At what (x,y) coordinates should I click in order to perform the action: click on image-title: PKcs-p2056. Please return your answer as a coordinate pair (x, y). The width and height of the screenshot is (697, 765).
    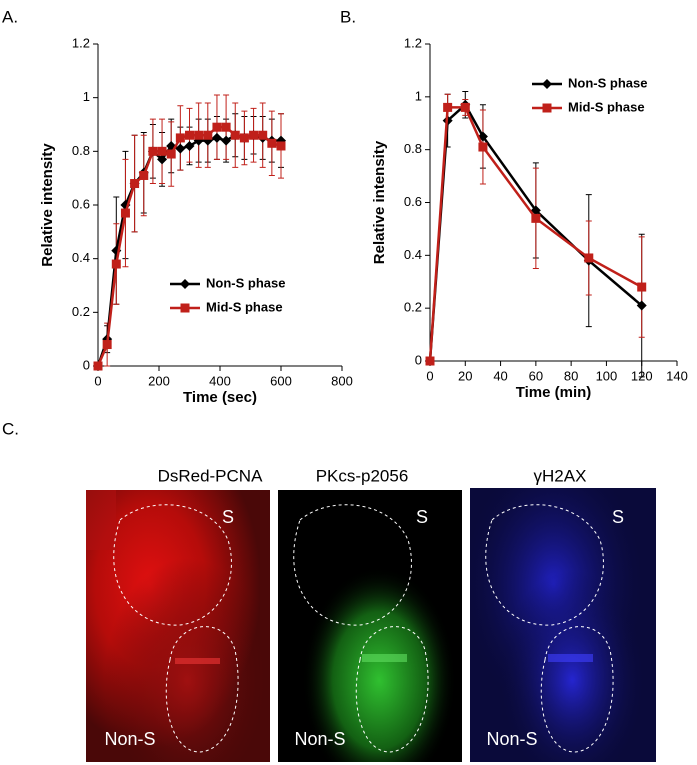
    Looking at the image, I should click on (362, 475).